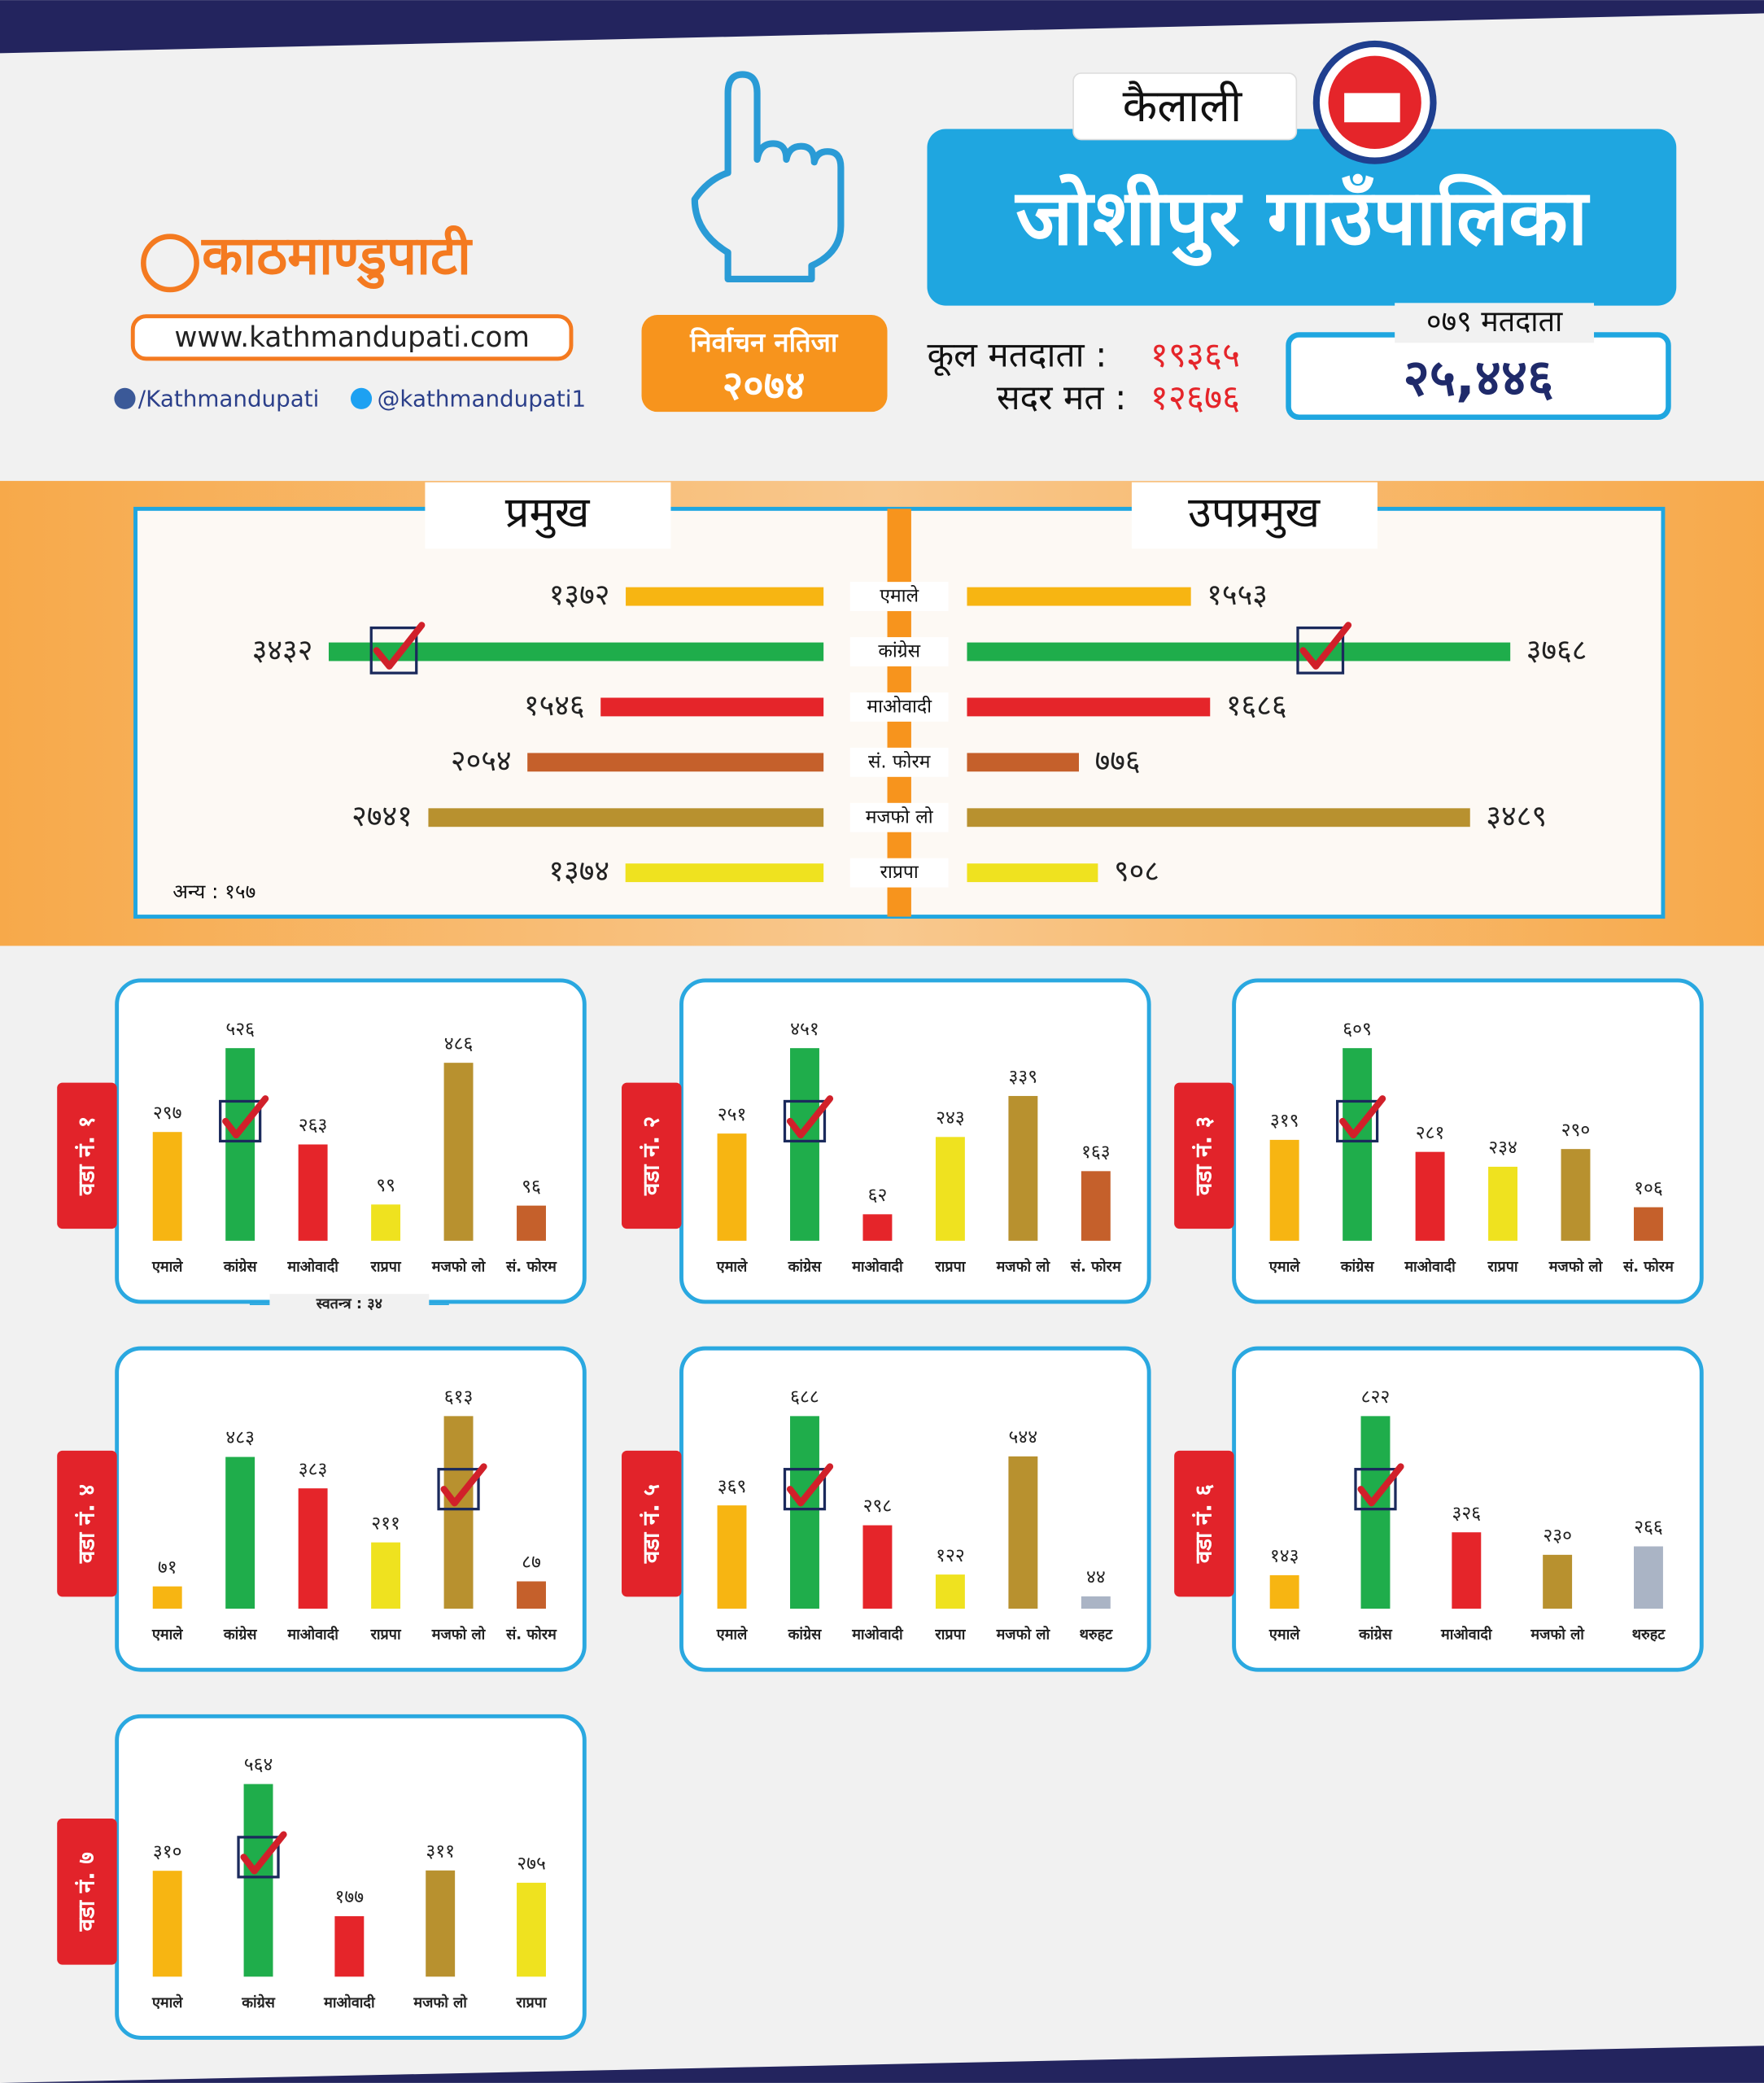 The height and width of the screenshot is (2083, 1764). Describe the element at coordinates (579, 596) in the screenshot. I see `value-label: १३७२` at that location.